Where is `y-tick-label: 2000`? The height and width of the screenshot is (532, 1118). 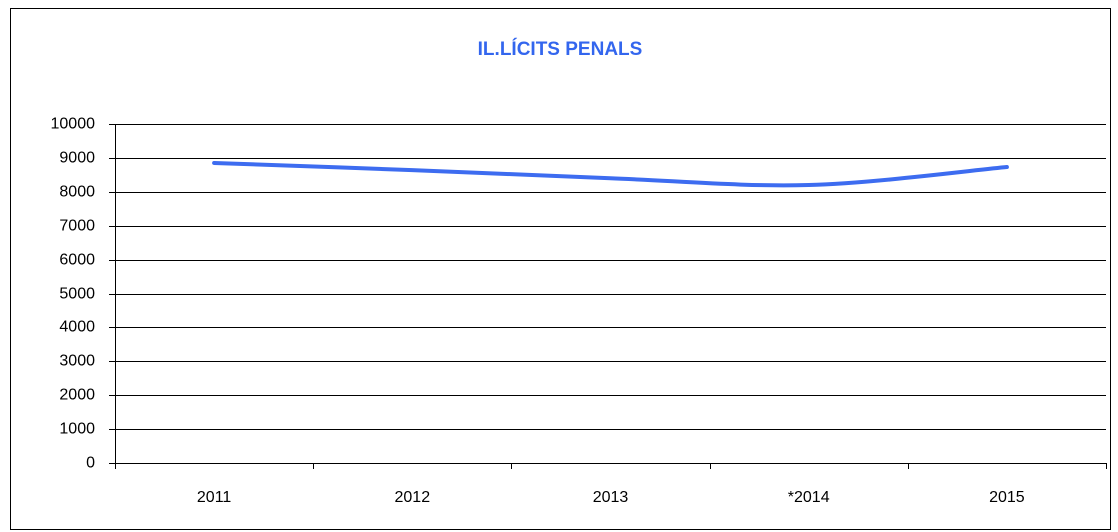 y-tick-label: 2000 is located at coordinates (77, 395).